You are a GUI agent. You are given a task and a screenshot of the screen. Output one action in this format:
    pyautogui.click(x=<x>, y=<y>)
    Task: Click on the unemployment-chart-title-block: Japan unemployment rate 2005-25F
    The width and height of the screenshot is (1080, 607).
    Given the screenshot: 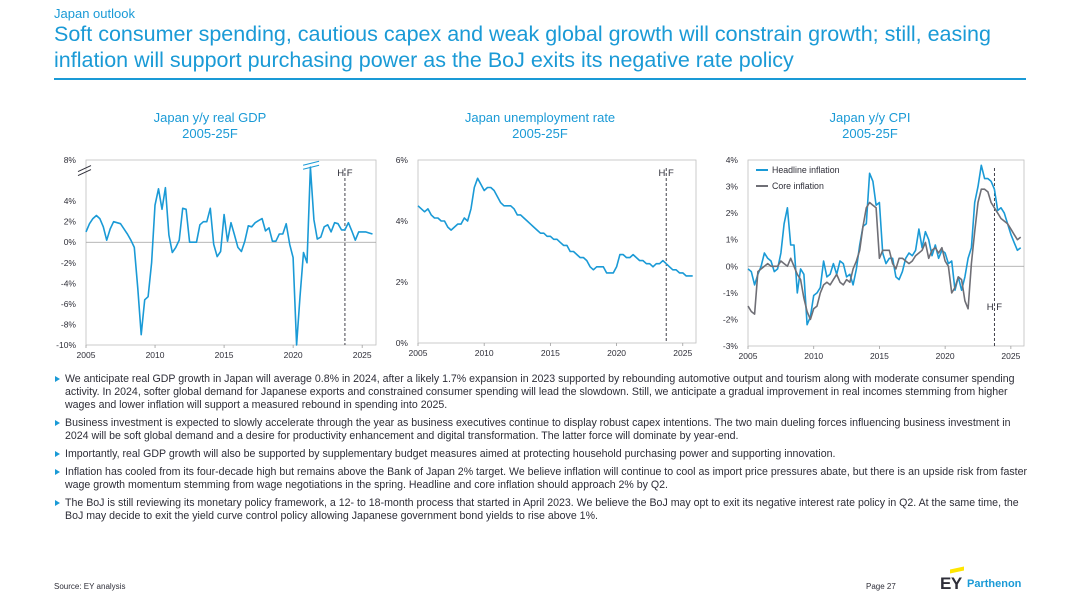 What is the action you would take?
    pyautogui.click(x=540, y=126)
    